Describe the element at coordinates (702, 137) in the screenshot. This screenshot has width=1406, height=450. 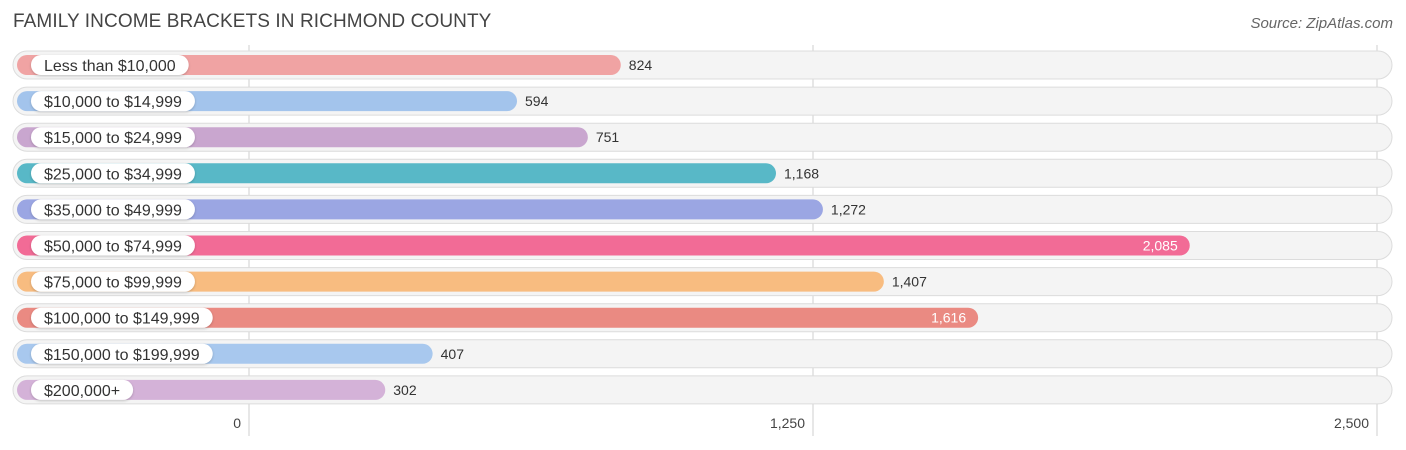
I see `bar-row: $15,000 to $24,999 751` at that location.